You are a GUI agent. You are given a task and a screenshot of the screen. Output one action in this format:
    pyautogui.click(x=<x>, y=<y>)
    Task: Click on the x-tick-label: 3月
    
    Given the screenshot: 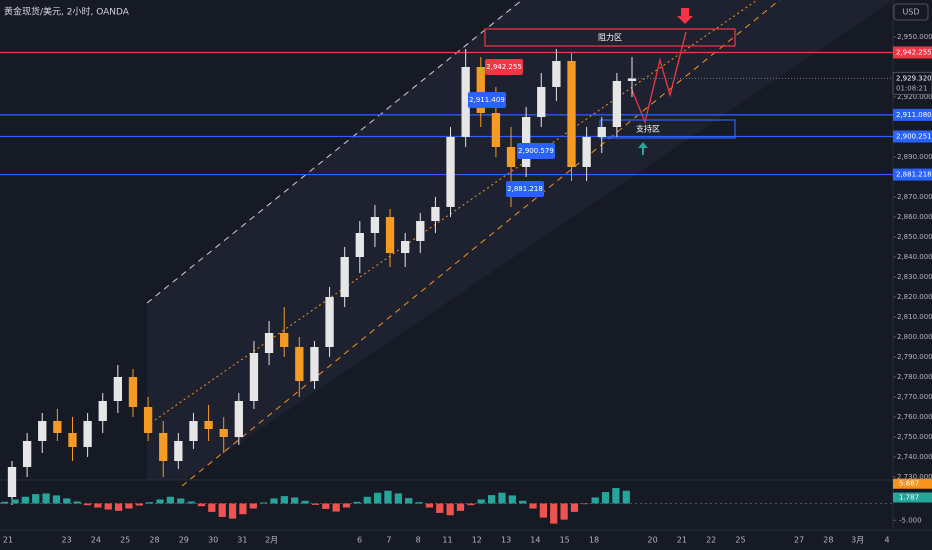 What is the action you would take?
    pyautogui.click(x=857, y=540)
    